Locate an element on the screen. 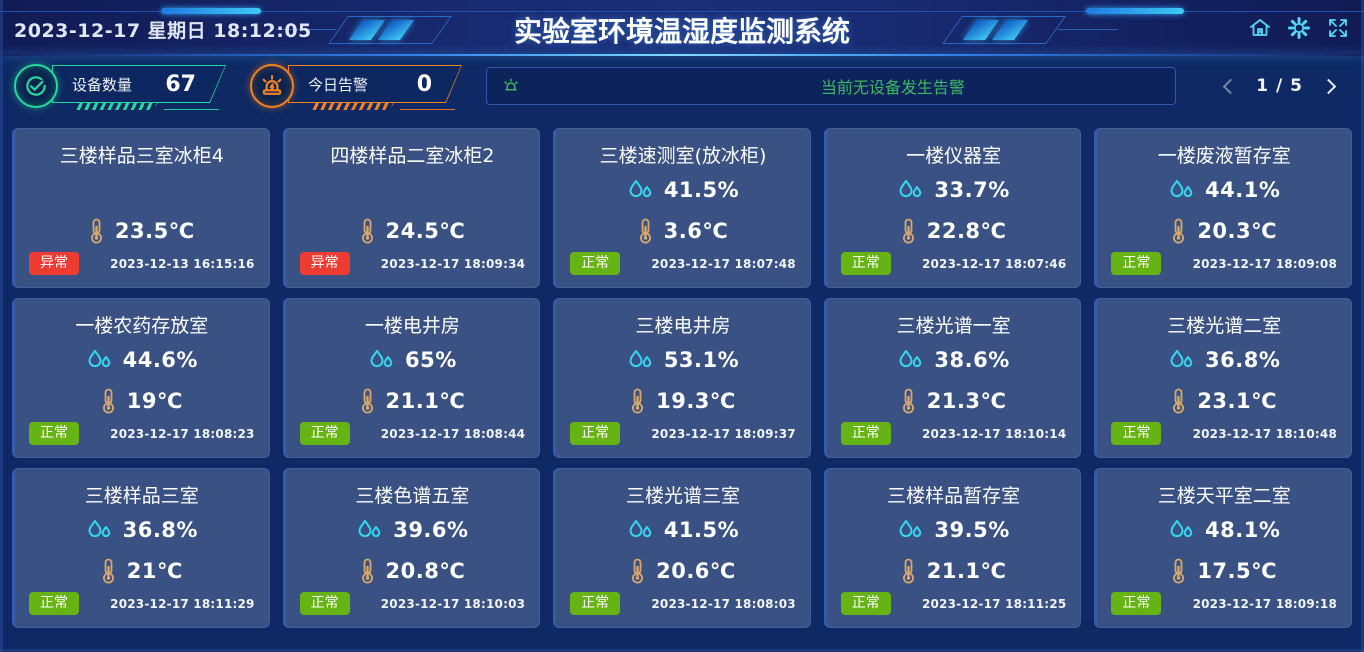  card-footer: 正常 2023-12-17 18:11:25 is located at coordinates (953, 603).